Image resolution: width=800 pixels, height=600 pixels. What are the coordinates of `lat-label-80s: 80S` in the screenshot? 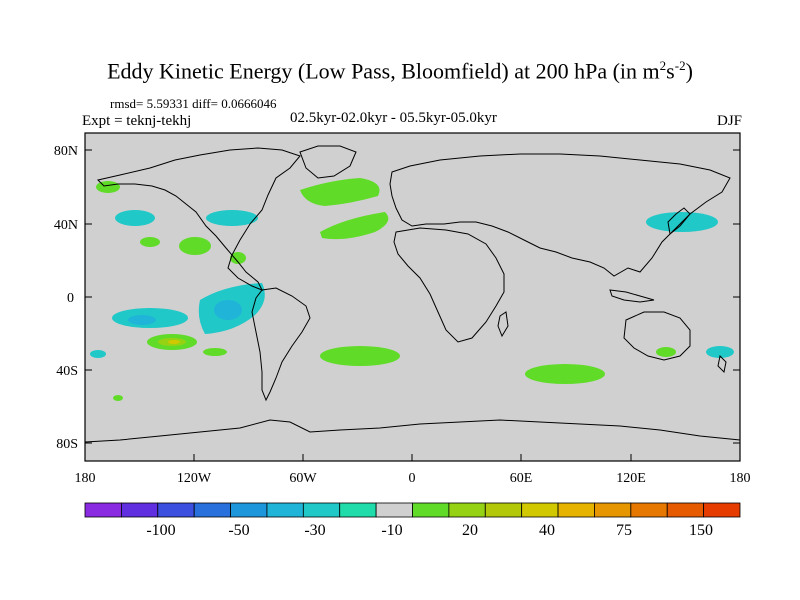 It's located at (67, 444).